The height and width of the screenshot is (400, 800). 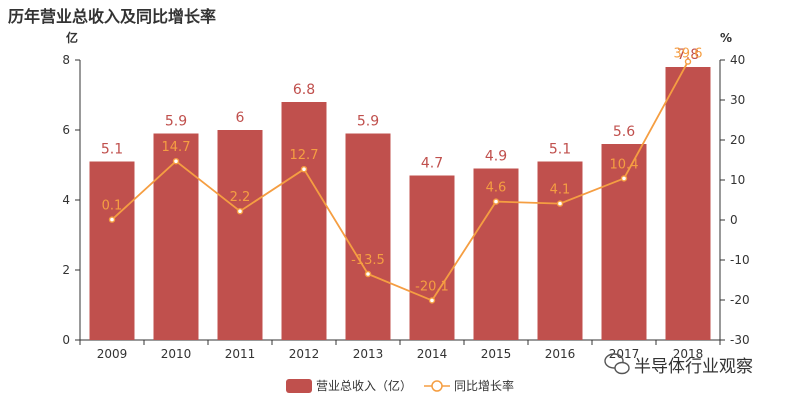 I want to click on revenue-bar-label: 4.9, so click(x=496, y=157).